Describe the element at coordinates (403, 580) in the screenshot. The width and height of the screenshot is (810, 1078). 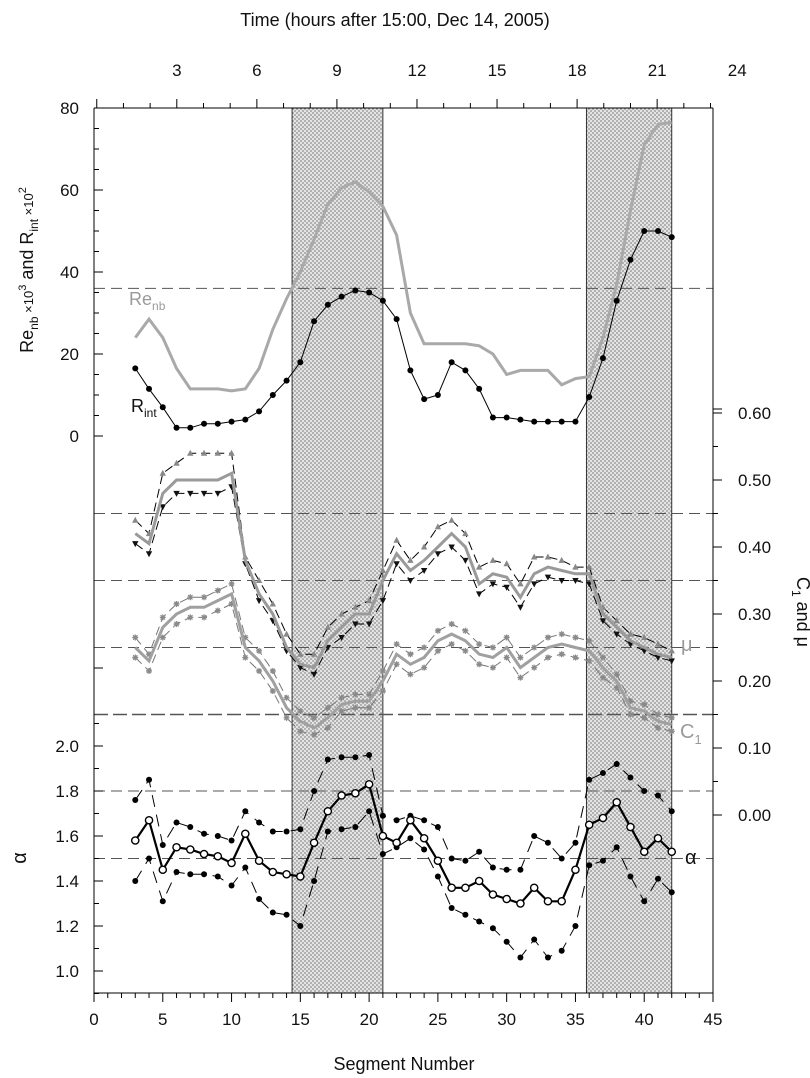
I see `mu-lower-bound-line` at that location.